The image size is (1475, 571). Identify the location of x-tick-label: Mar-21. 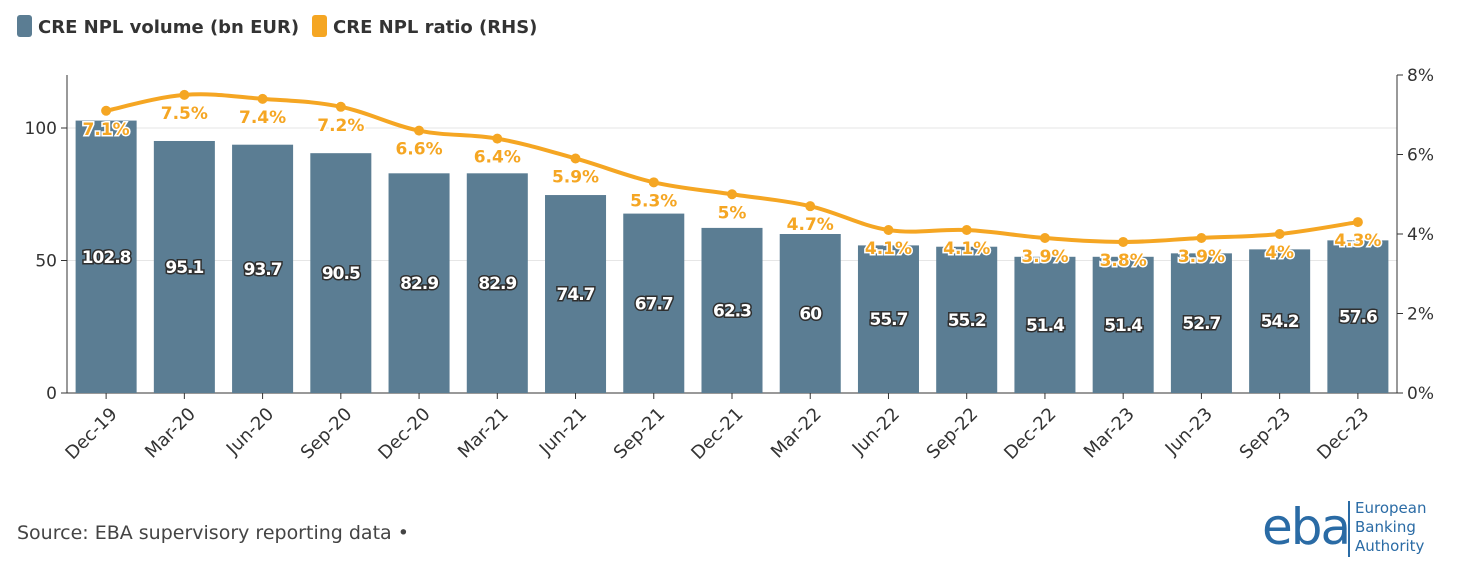
(483, 433).